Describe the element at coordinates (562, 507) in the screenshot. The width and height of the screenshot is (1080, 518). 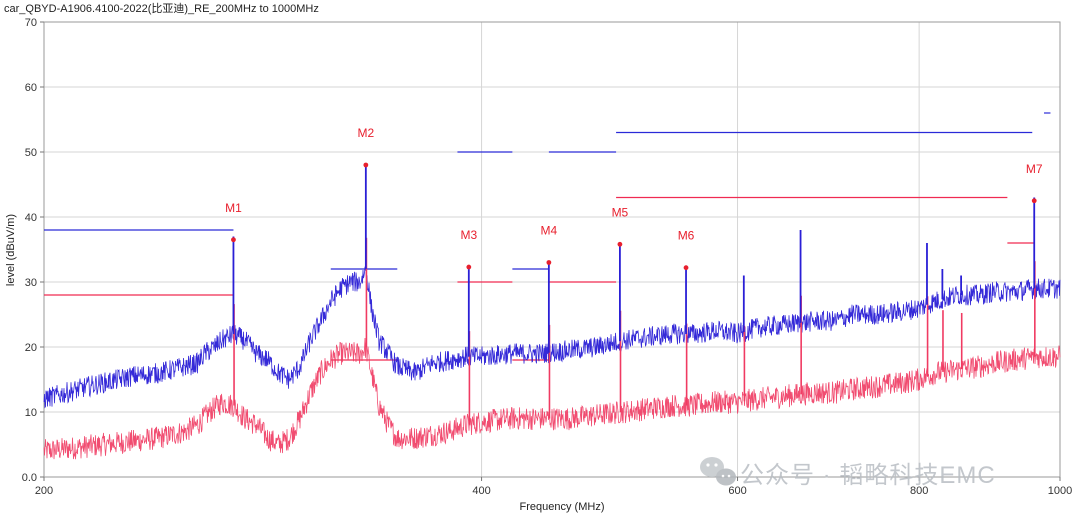
I see `x-axis-label: Frequency (MHz)` at that location.